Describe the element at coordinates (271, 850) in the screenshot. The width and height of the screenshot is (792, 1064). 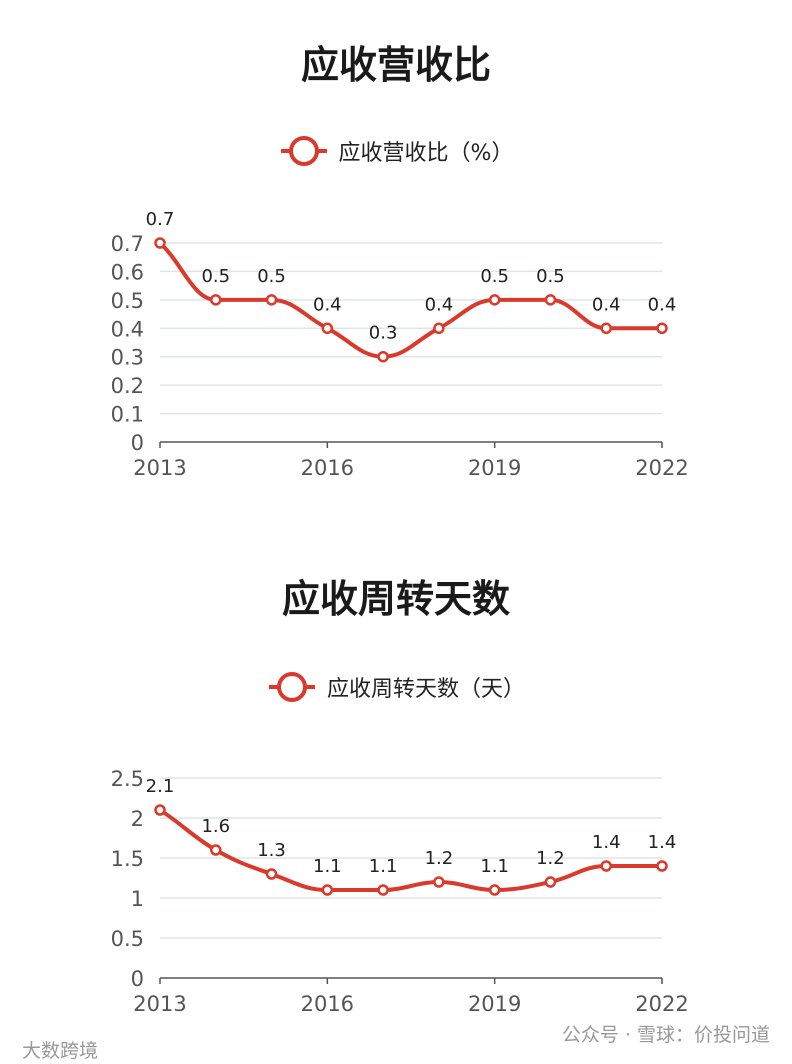
I see `data-label: 1.3` at that location.